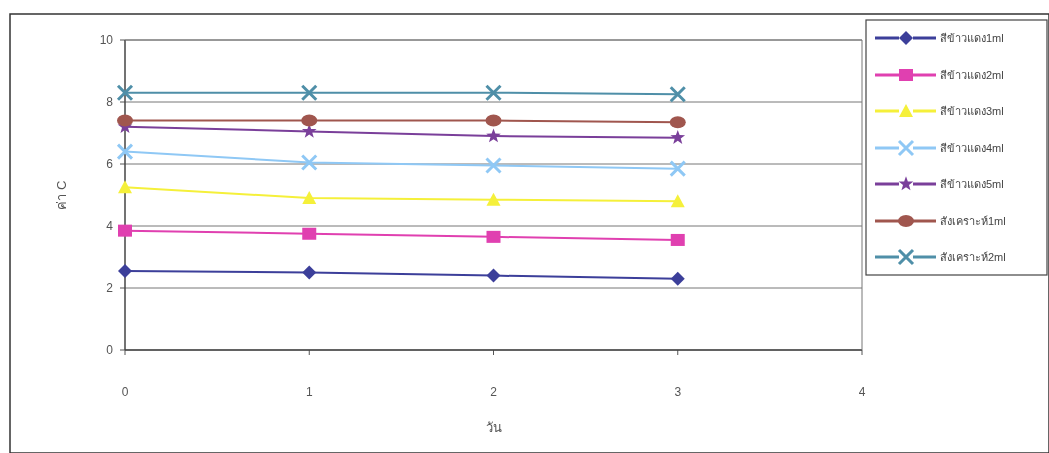  What do you see at coordinates (110, 350) in the screenshot?
I see `y-tick-label: 0` at bounding box center [110, 350].